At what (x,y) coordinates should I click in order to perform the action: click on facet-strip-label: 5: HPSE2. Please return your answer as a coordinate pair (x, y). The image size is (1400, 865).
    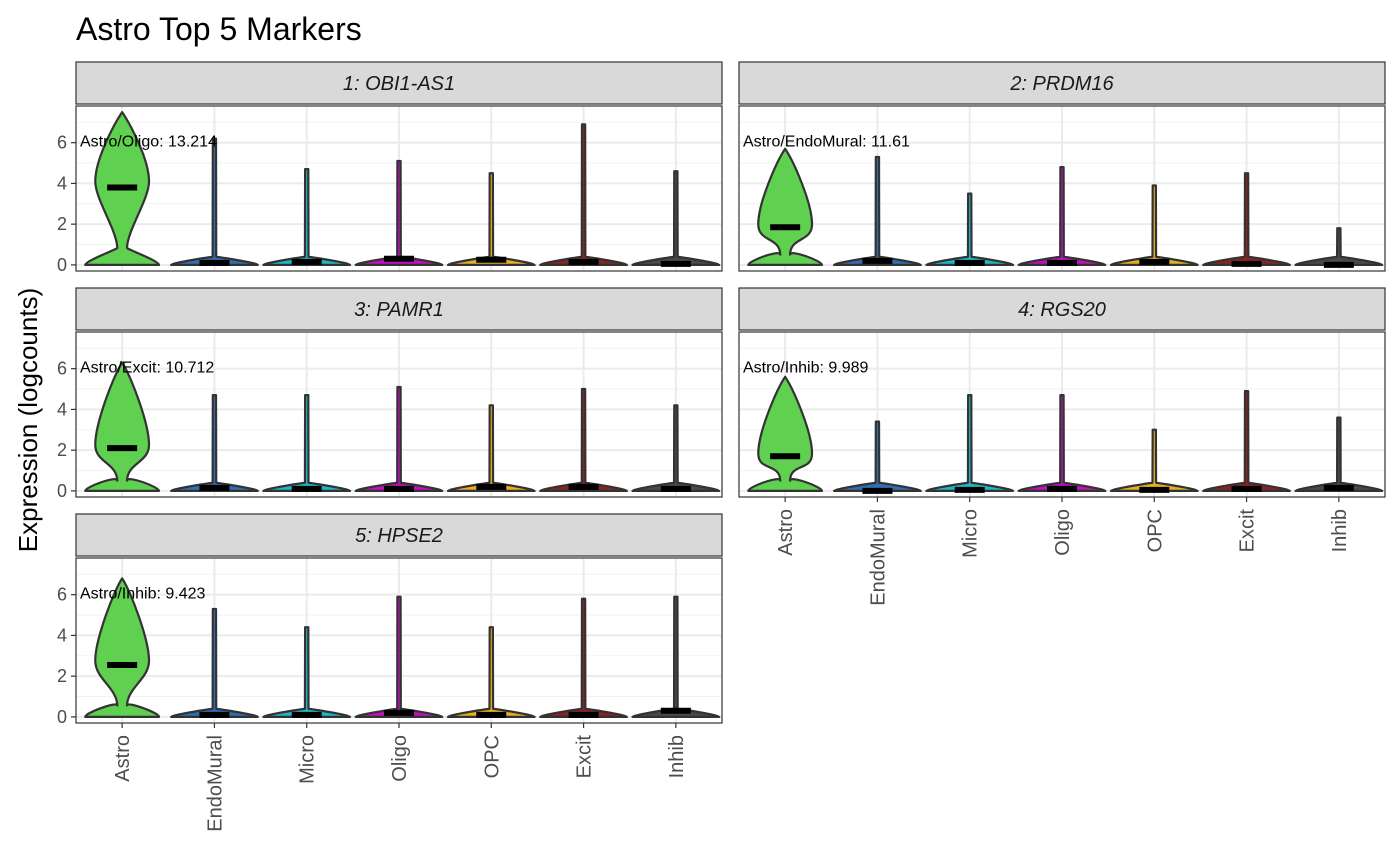
    Looking at the image, I should click on (399, 536).